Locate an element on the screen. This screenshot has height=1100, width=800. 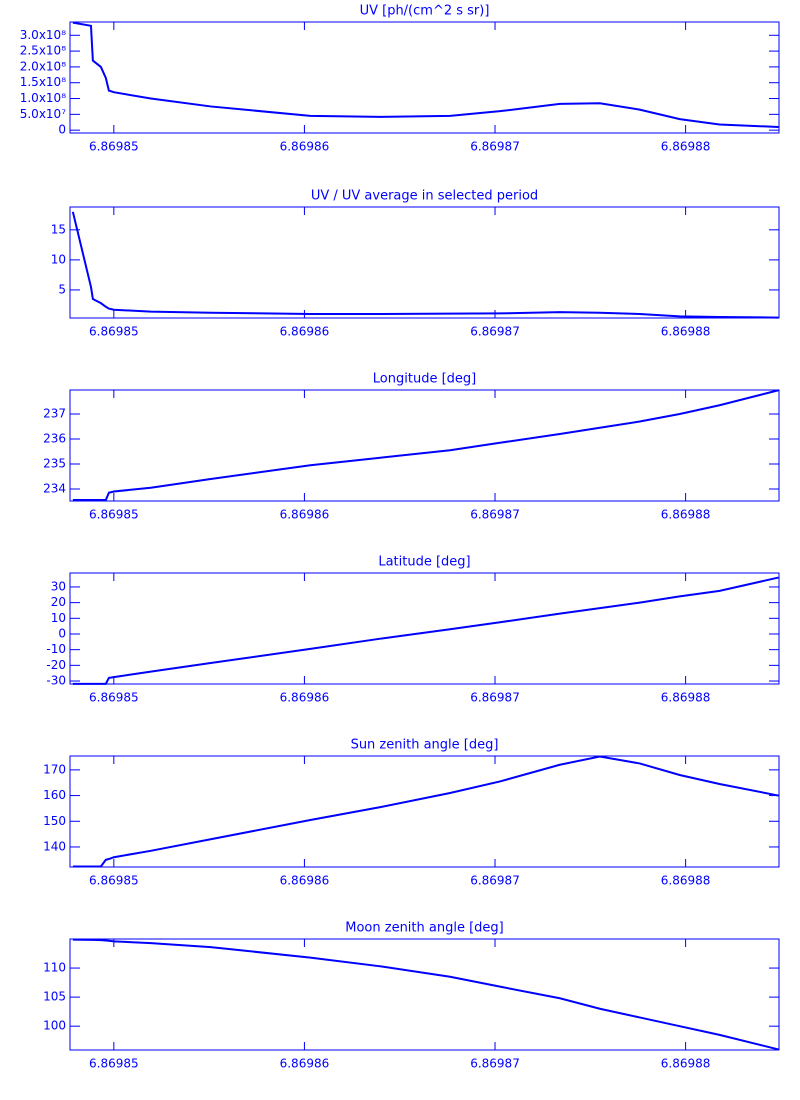
y-tick-label: 160 is located at coordinates (54, 795).